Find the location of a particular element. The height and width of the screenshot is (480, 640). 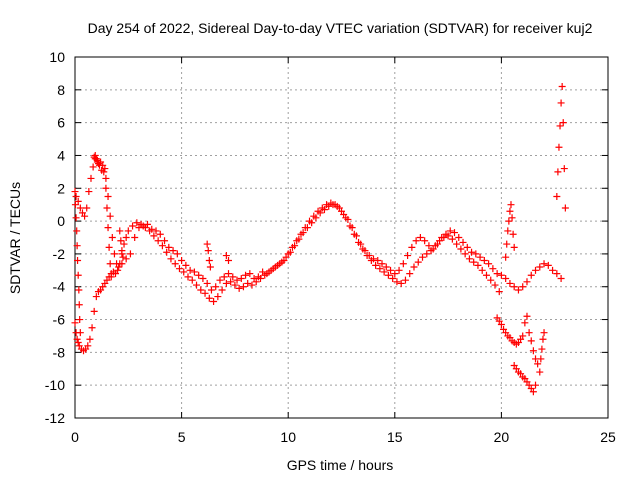

y-tick-label: -12 is located at coordinates (55, 418).